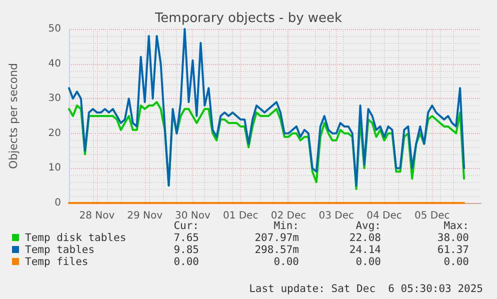  I want to click on y-tick-label: 40, so click(54, 64).